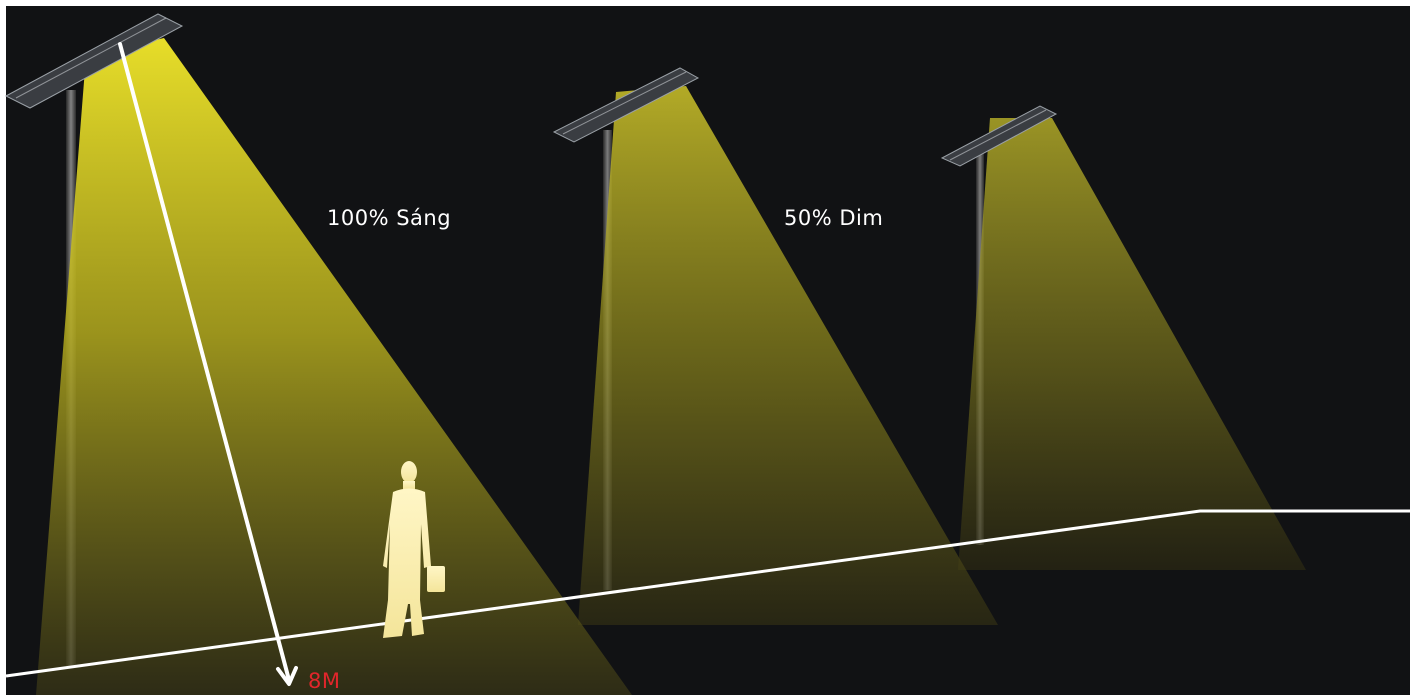 This screenshot has width=1416, height=695. I want to click on height-arrow, so click(208, 364).